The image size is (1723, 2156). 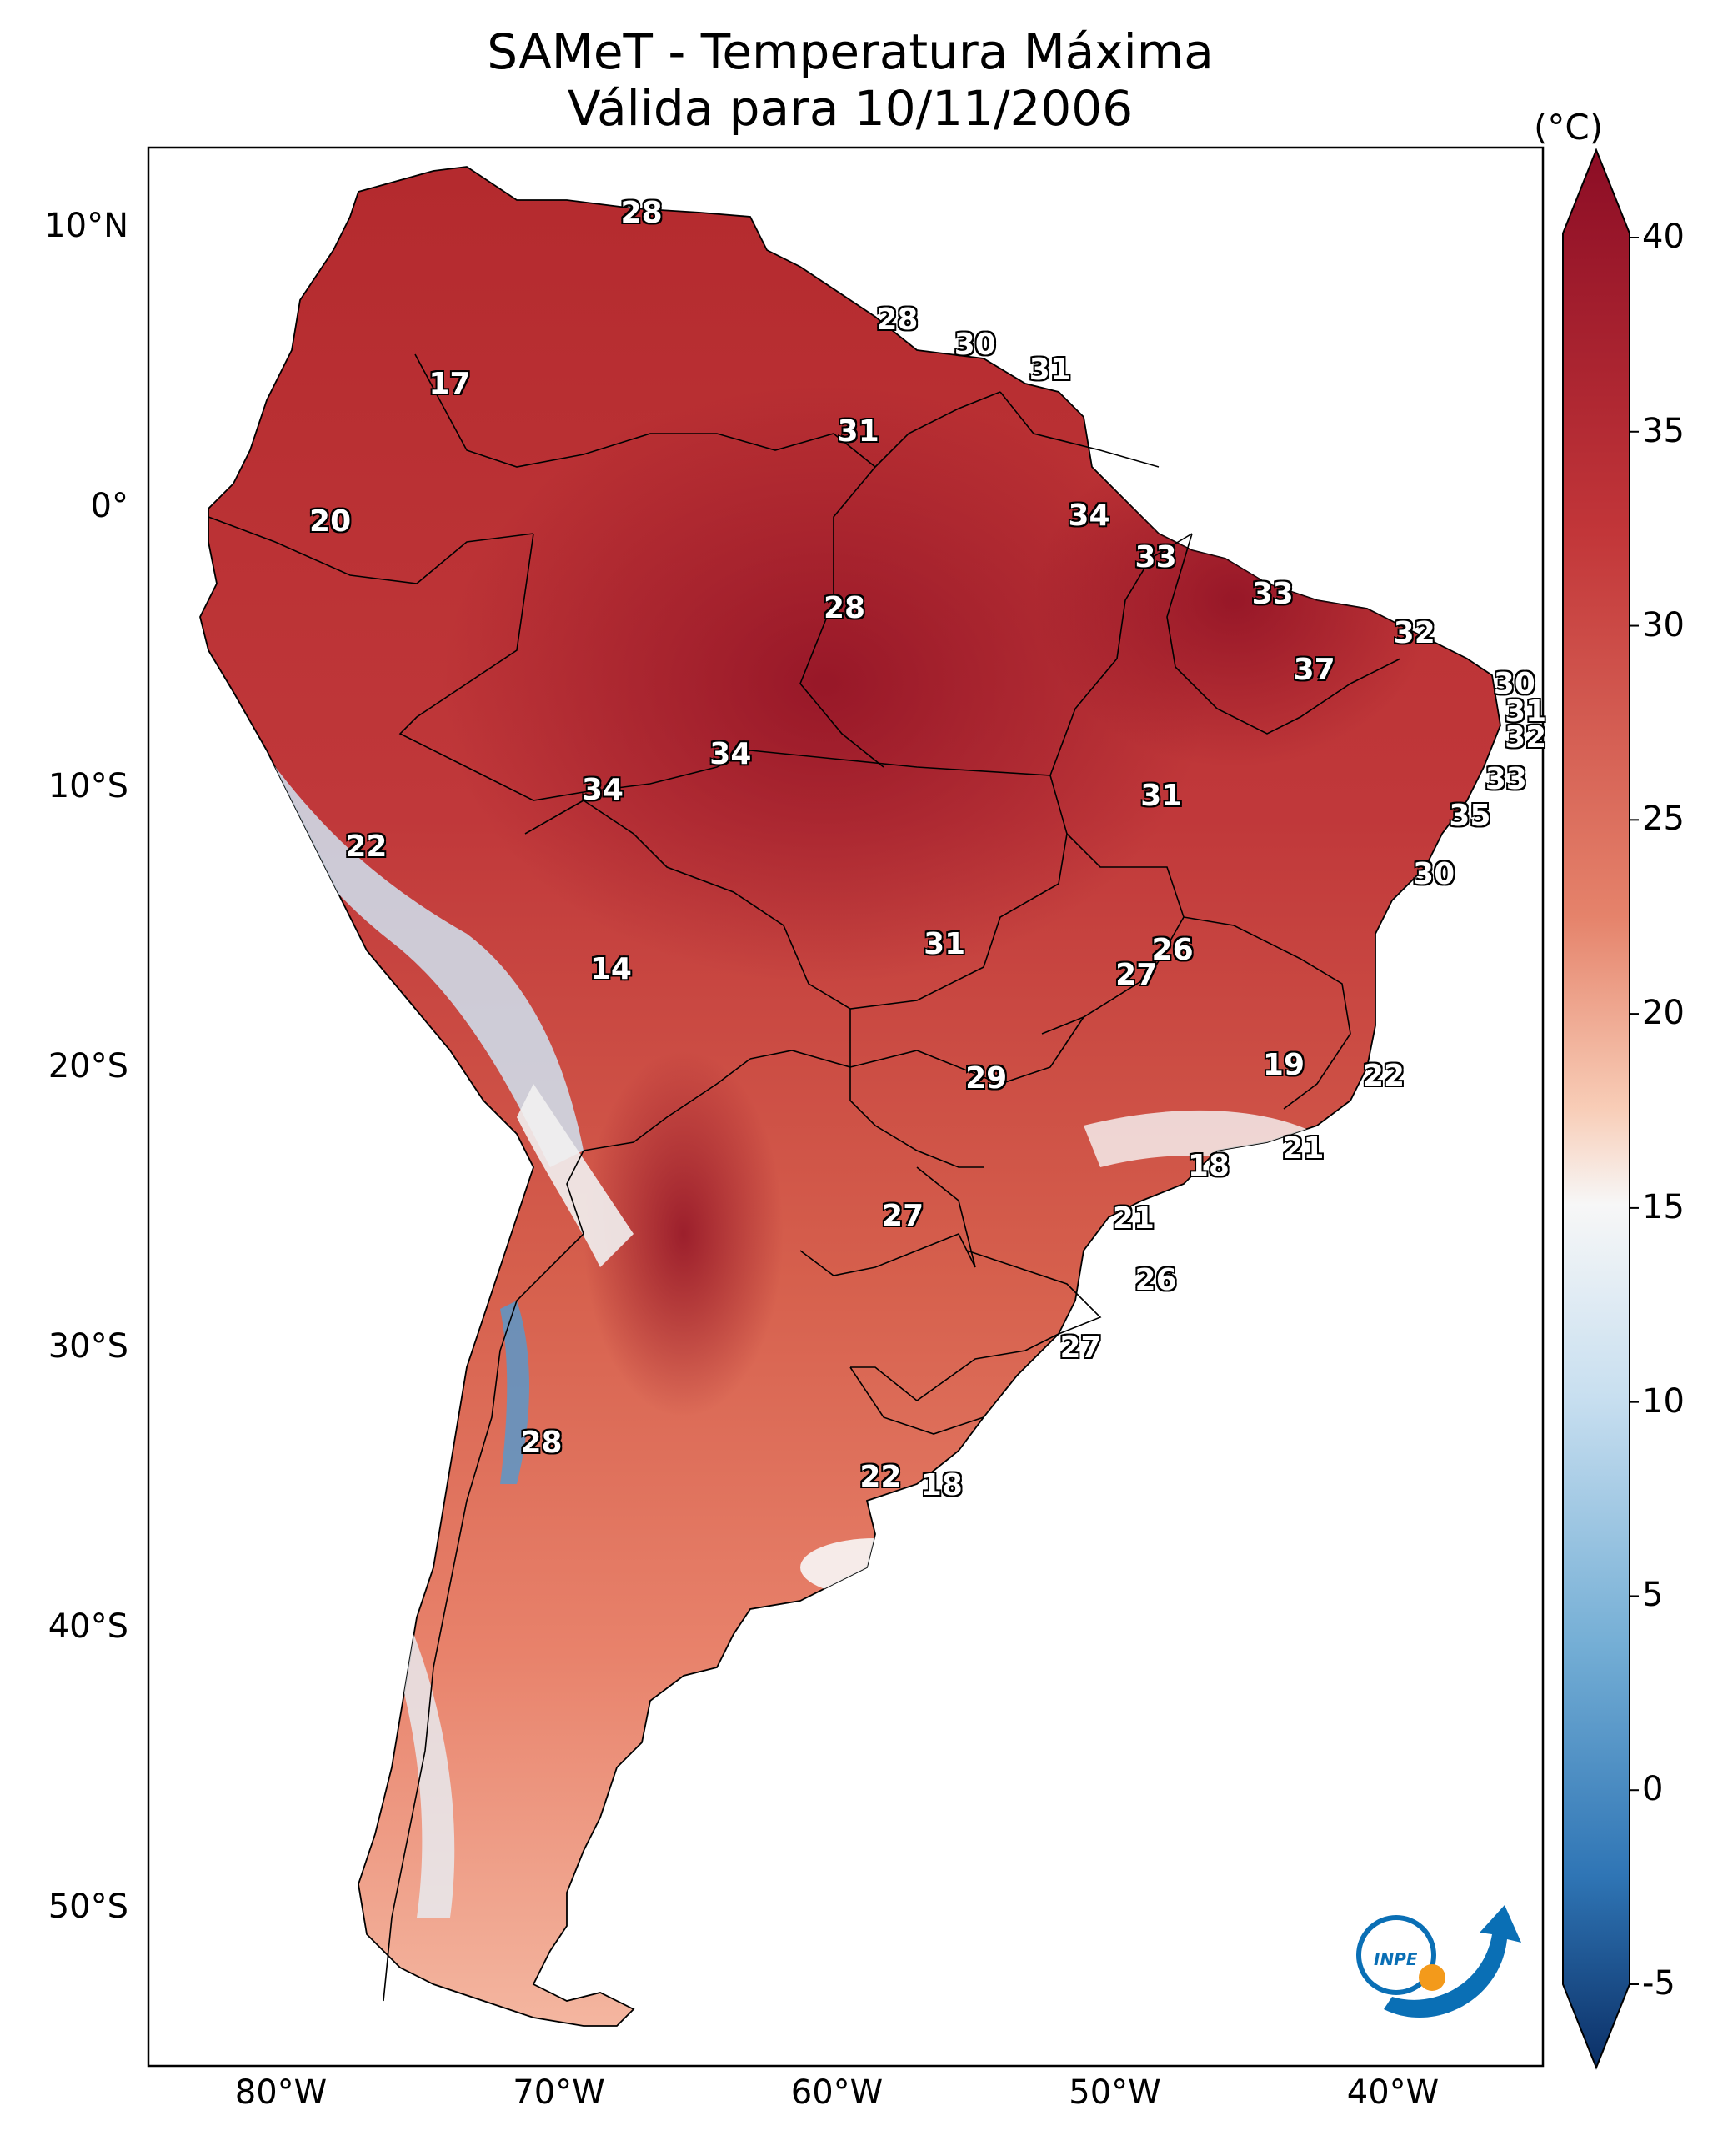 I want to click on colorbar-tick-label: 40, so click(x=1663, y=237).